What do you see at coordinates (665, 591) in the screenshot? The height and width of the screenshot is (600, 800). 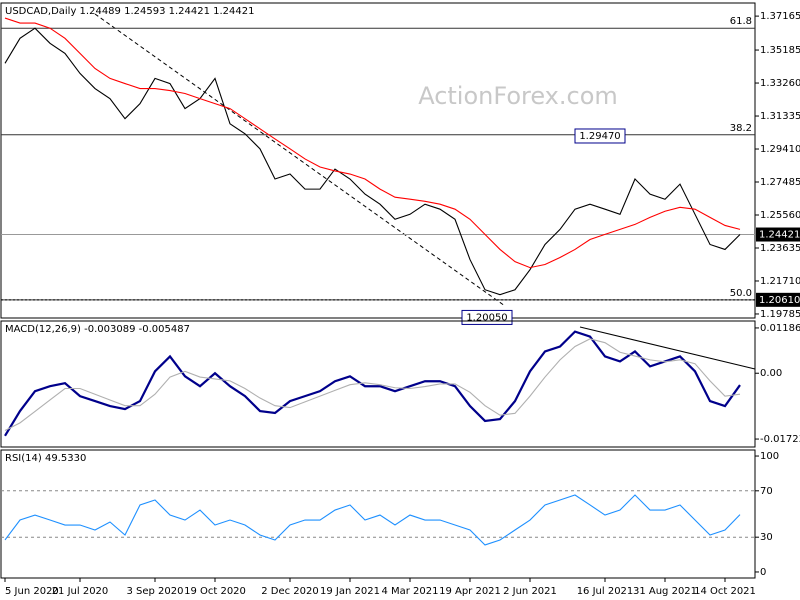 I see `x-tick-label: 31 Aug 2021` at bounding box center [665, 591].